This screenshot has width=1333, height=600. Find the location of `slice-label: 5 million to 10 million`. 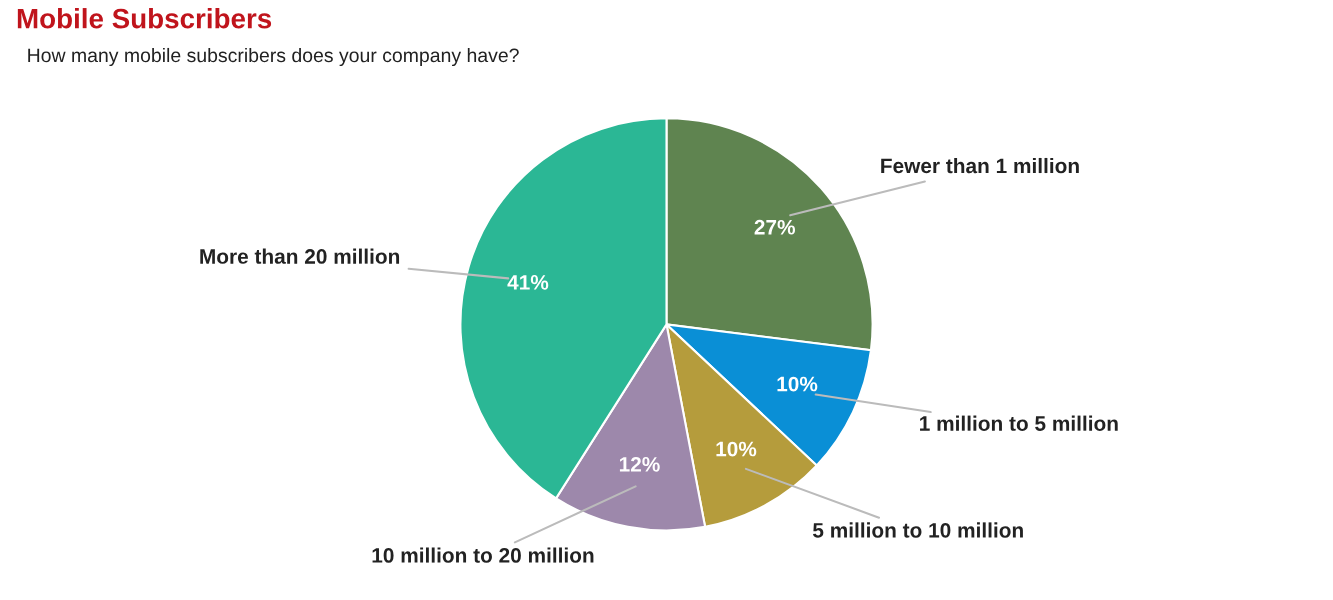

slice-label: 5 million to 10 million is located at coordinates (918, 530).